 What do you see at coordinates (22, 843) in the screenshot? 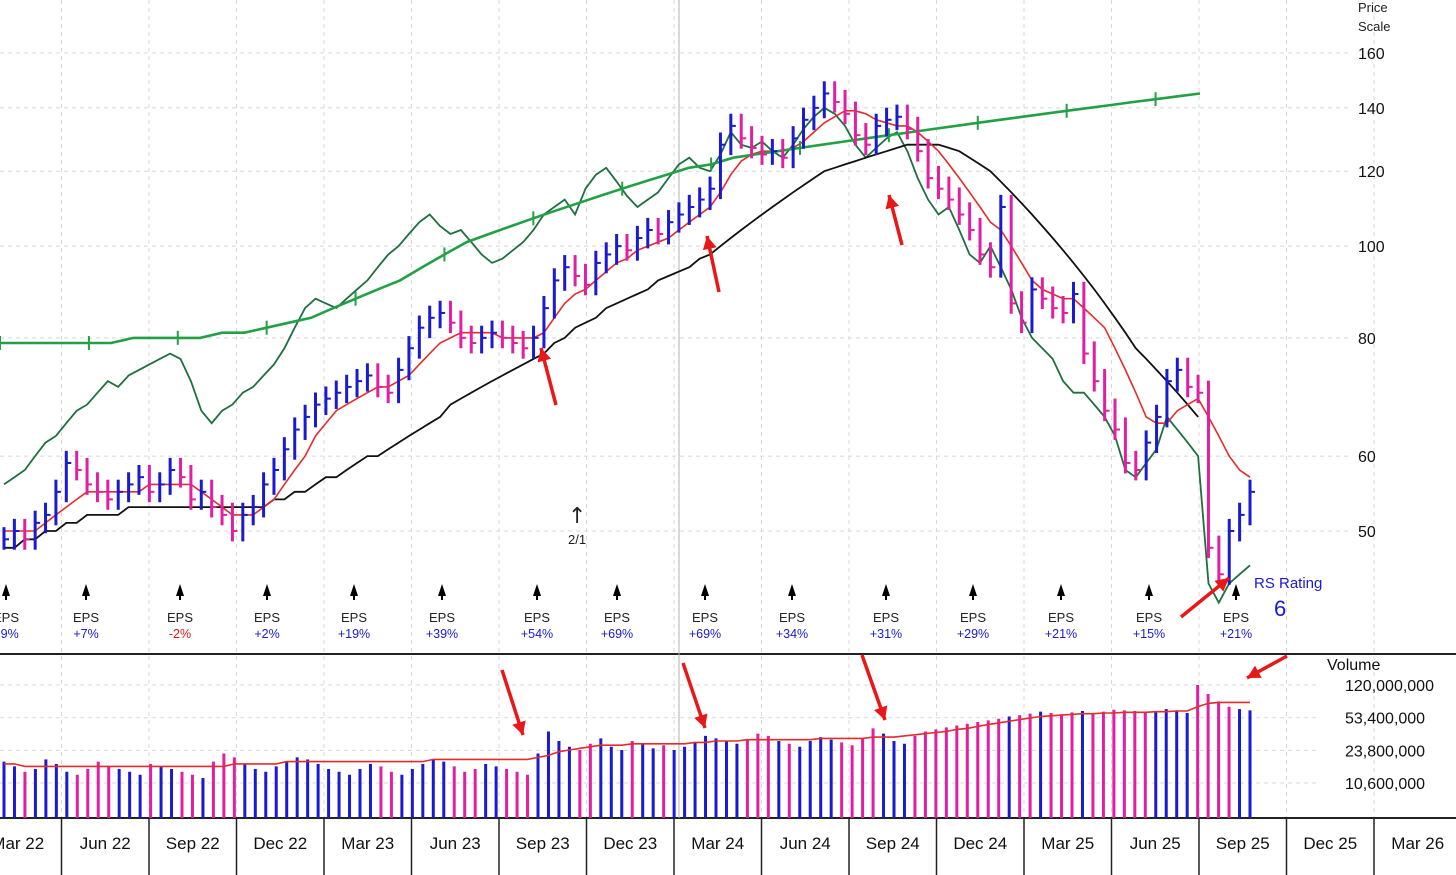
I see `month-label: Mar 22` at bounding box center [22, 843].